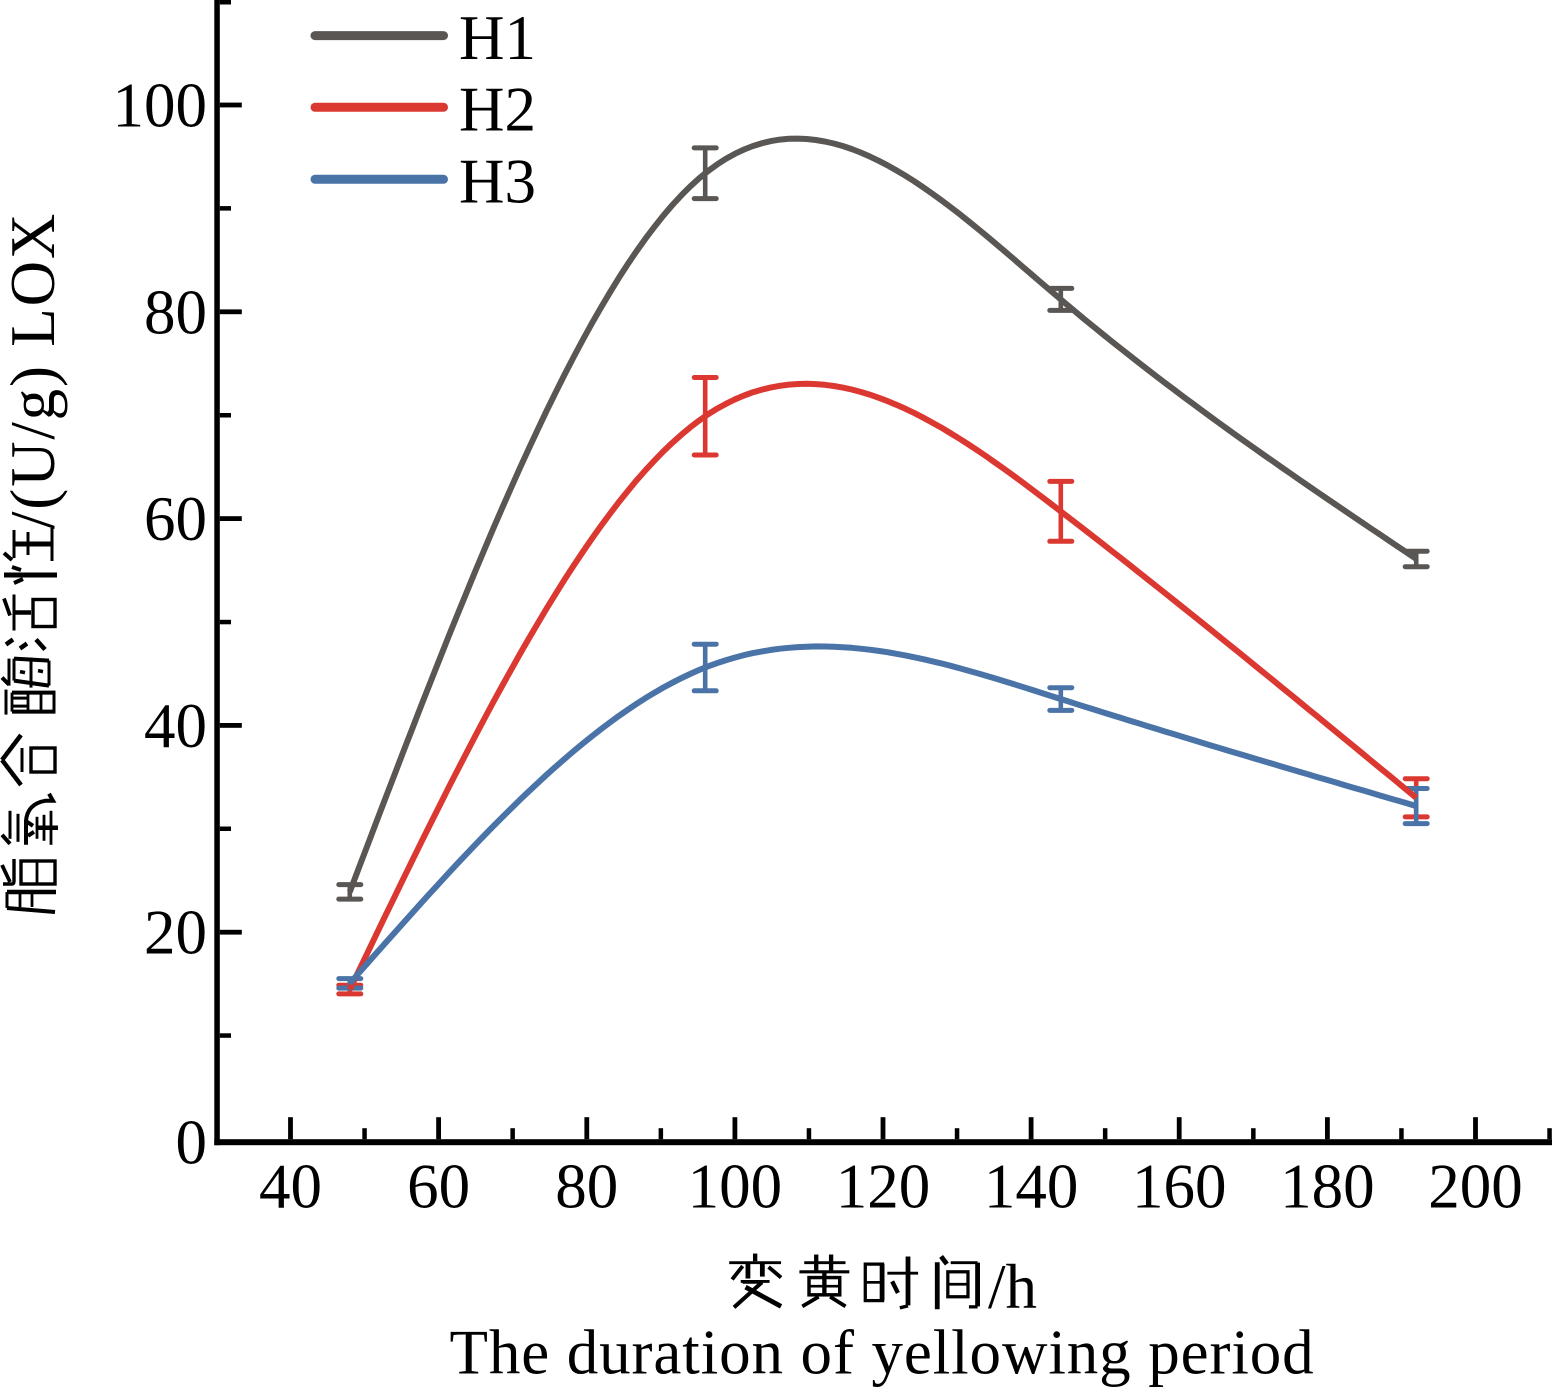 This screenshot has width=1552, height=1395. I want to click on svg-text: 0, so click(192, 1143).